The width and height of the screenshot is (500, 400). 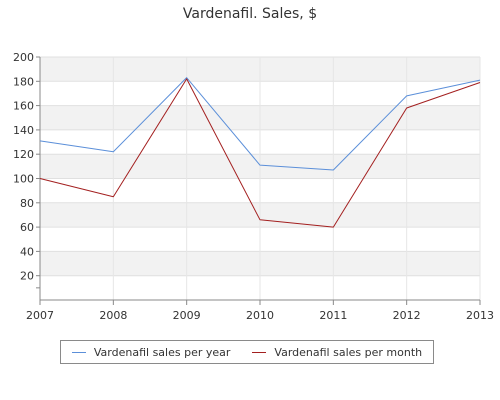 What do you see at coordinates (348, 352) in the screenshot?
I see `legend-label-series-2: Vardenafil sales per month` at bounding box center [348, 352].